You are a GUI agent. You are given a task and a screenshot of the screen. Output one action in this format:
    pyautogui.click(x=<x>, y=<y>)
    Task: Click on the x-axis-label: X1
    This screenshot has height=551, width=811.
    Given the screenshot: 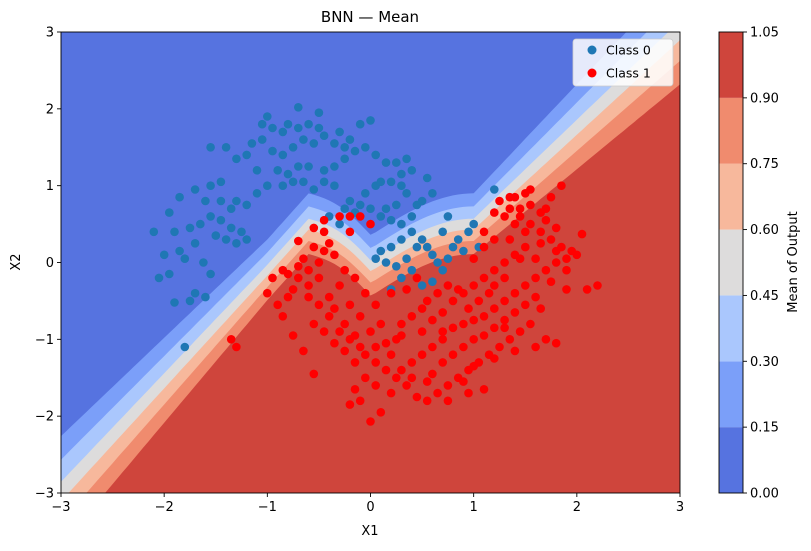 What is the action you would take?
    pyautogui.click(x=369, y=531)
    